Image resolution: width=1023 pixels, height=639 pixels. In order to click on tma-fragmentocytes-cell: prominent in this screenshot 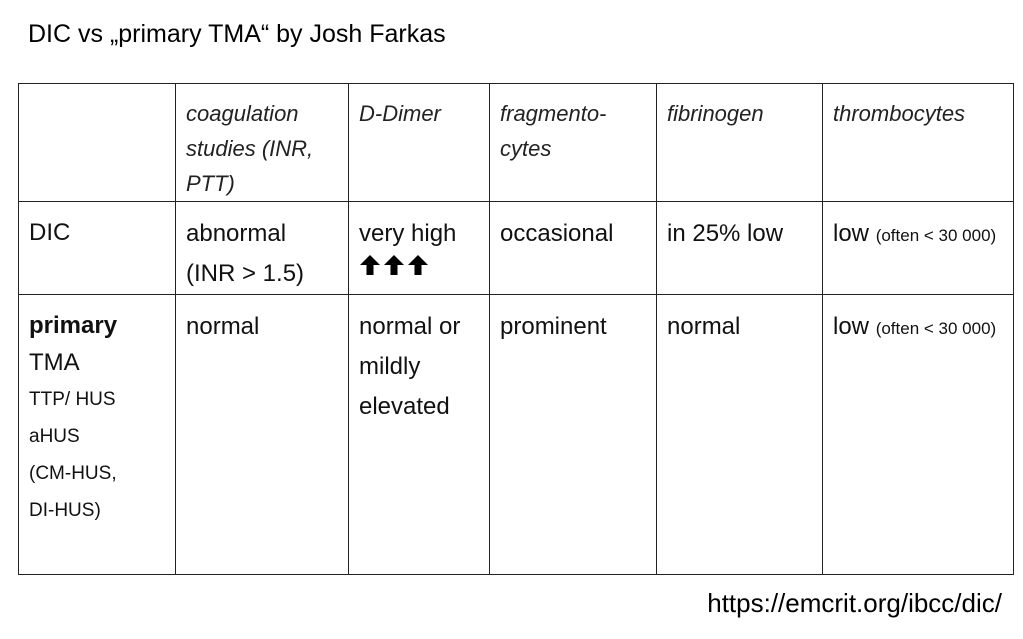, I will do `click(573, 434)`.